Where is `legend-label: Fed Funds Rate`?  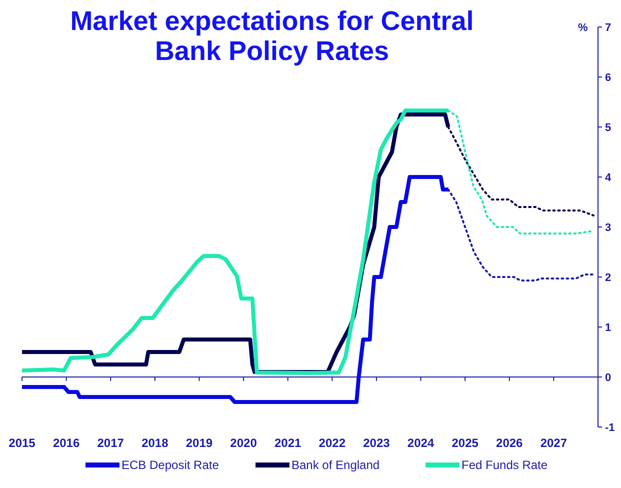 legend-label: Fed Funds Rate is located at coordinates (505, 465).